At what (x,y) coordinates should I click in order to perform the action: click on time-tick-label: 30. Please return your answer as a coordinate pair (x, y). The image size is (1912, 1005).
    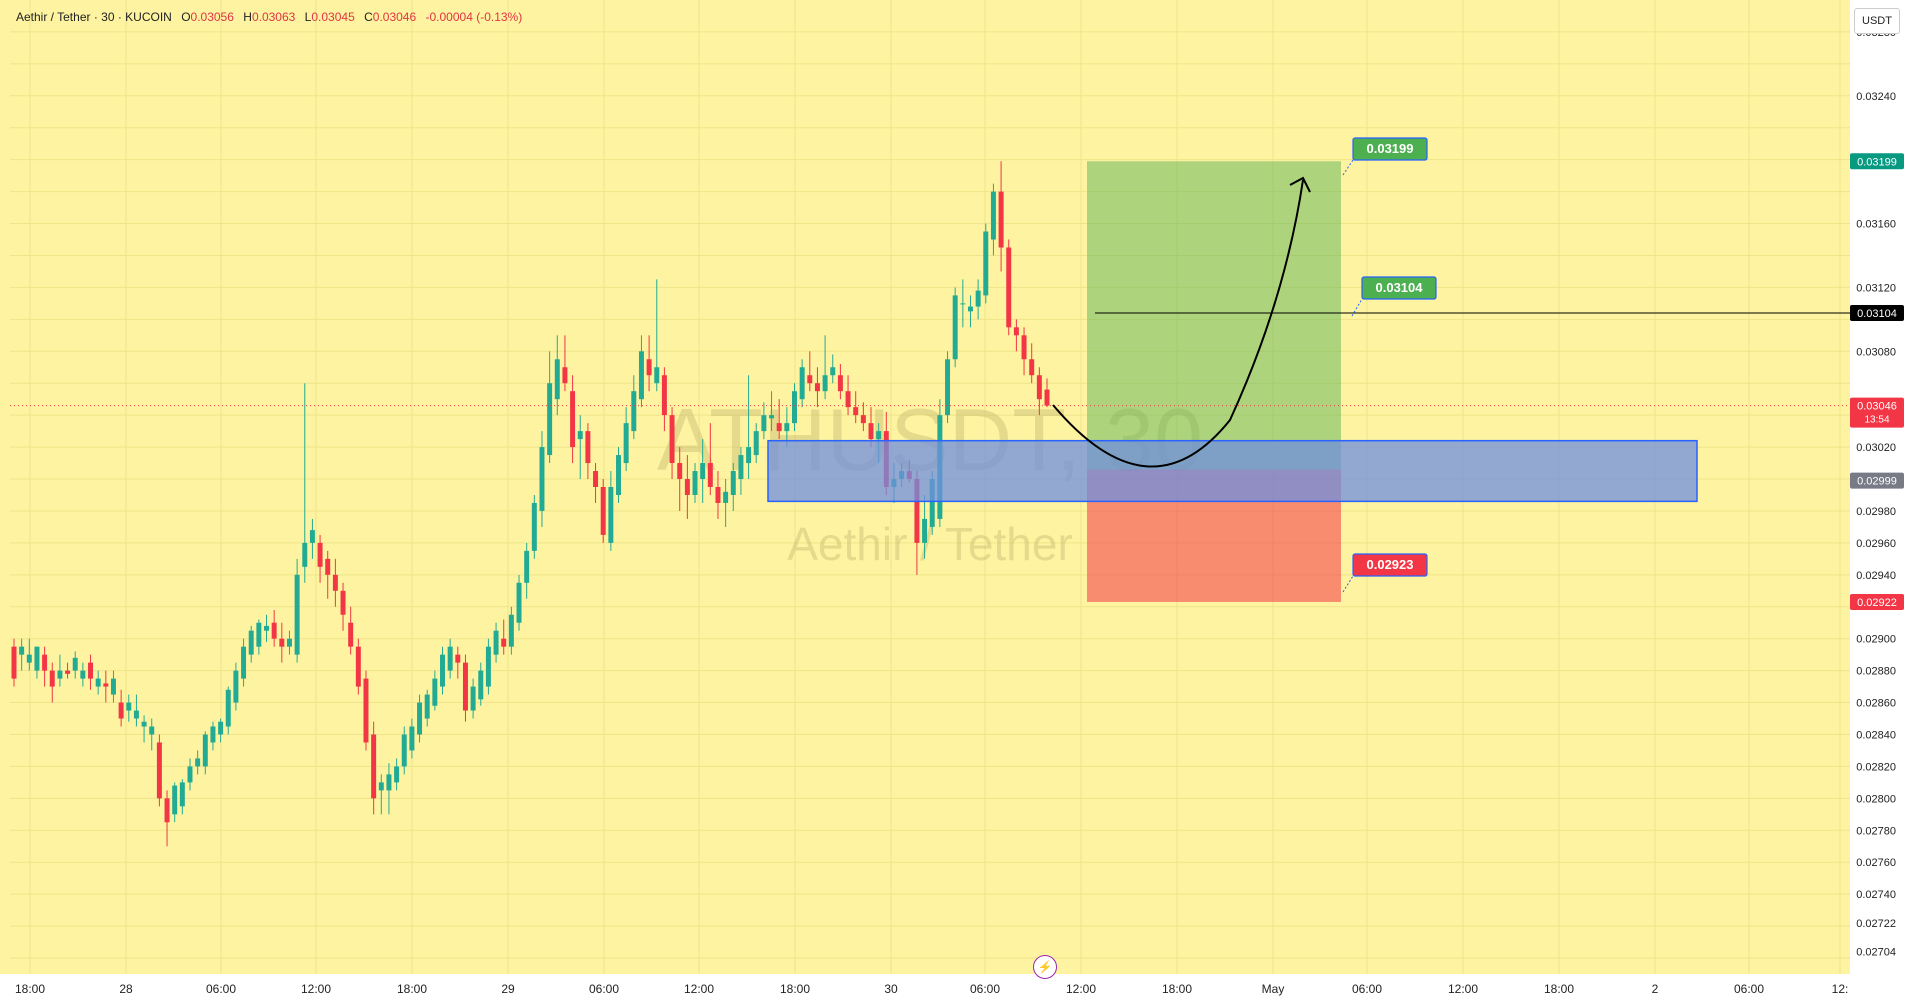
    Looking at the image, I should click on (891, 989).